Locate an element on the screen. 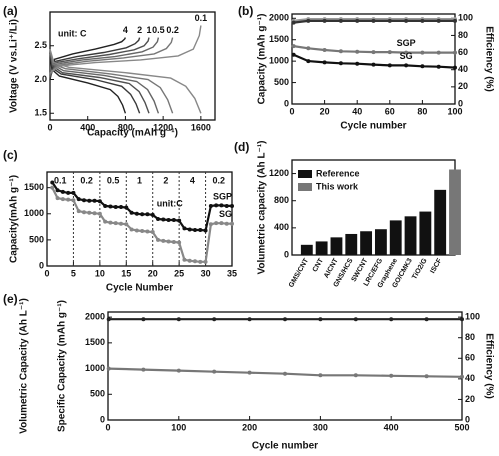 This screenshot has width=499, height=456. x-tick-label: 800 is located at coordinates (125, 127).